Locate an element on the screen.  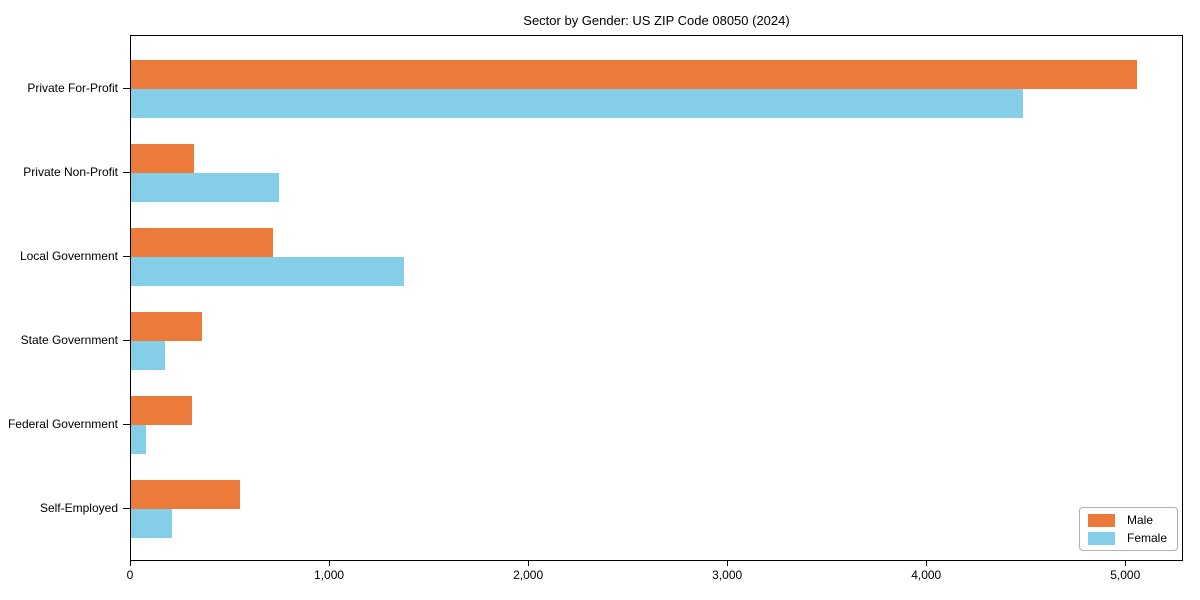
legend-item-female: Female is located at coordinates (1127, 538).